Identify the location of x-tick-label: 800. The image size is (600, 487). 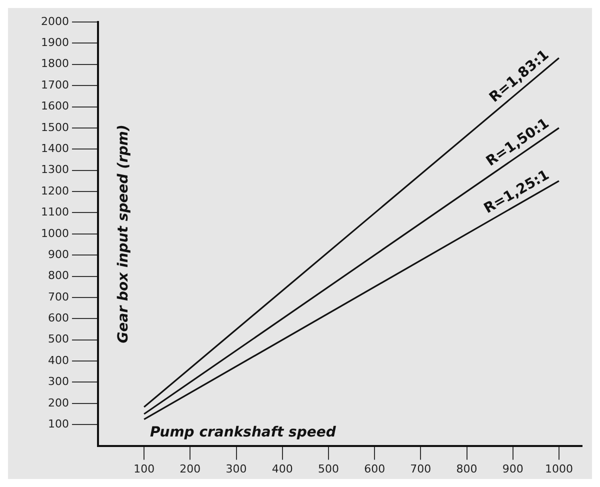
(467, 469).